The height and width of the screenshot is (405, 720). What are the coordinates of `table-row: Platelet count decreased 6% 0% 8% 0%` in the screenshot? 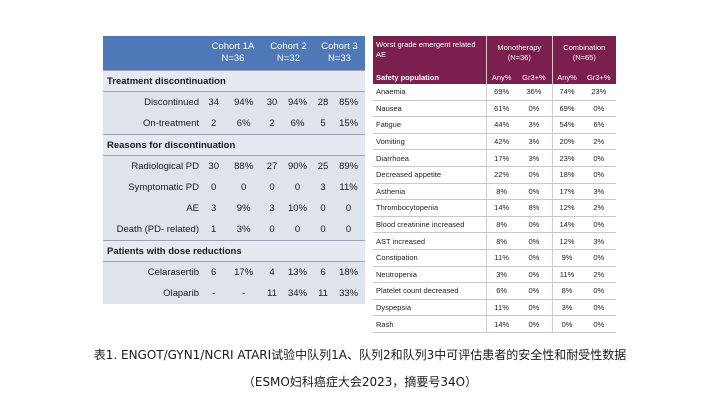 It's located at (494, 291).